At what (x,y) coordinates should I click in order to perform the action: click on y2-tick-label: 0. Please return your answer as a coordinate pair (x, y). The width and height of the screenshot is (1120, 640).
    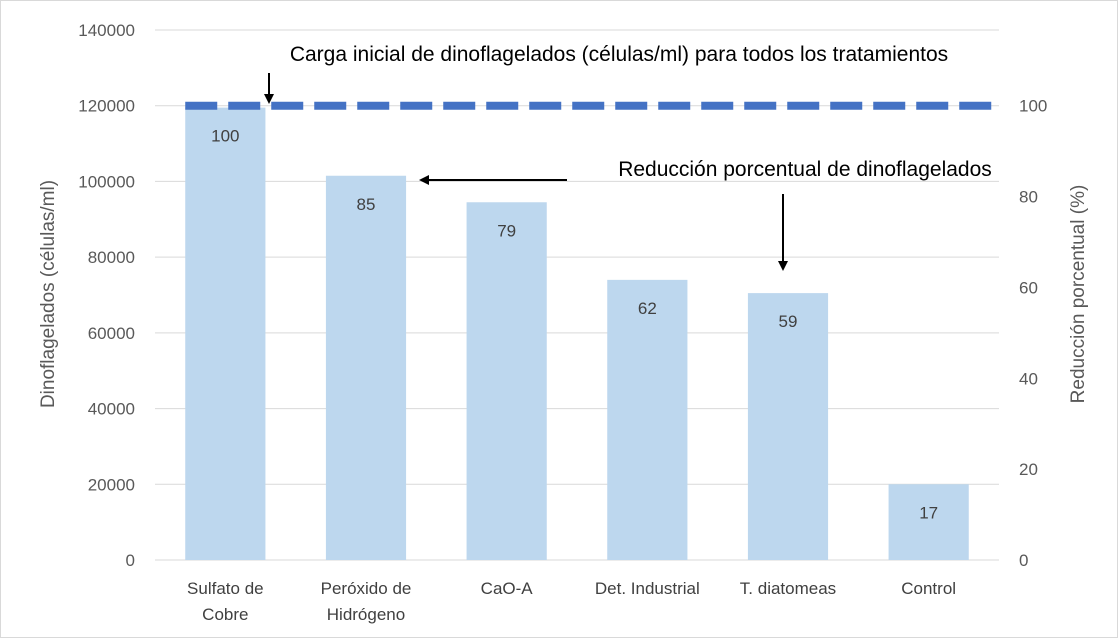
    Looking at the image, I should click on (1023, 560).